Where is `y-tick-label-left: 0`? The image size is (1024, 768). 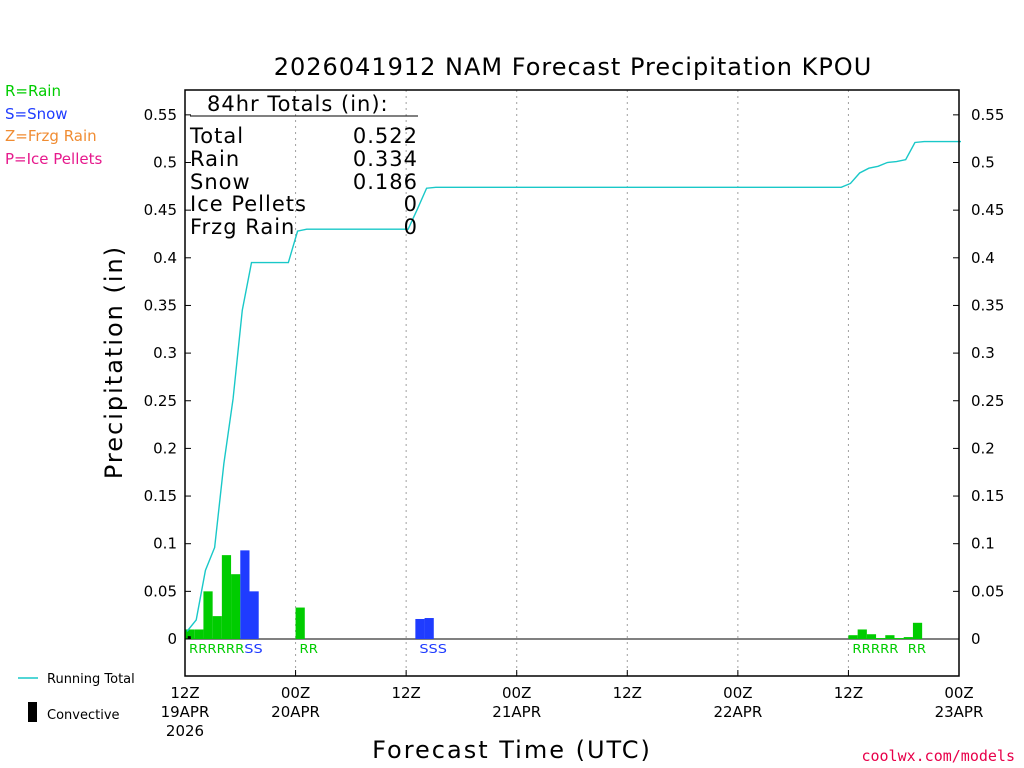 y-tick-label-left: 0 is located at coordinates (172, 639).